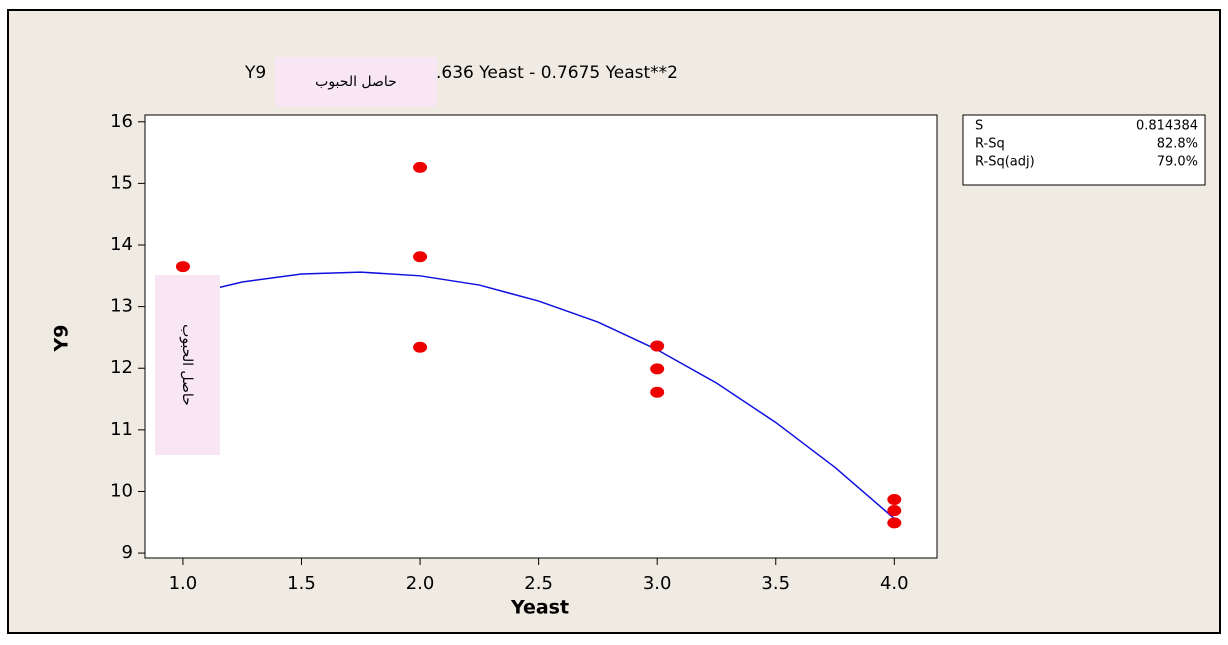  What do you see at coordinates (121, 490) in the screenshot?
I see `y-tick-label: 10` at bounding box center [121, 490].